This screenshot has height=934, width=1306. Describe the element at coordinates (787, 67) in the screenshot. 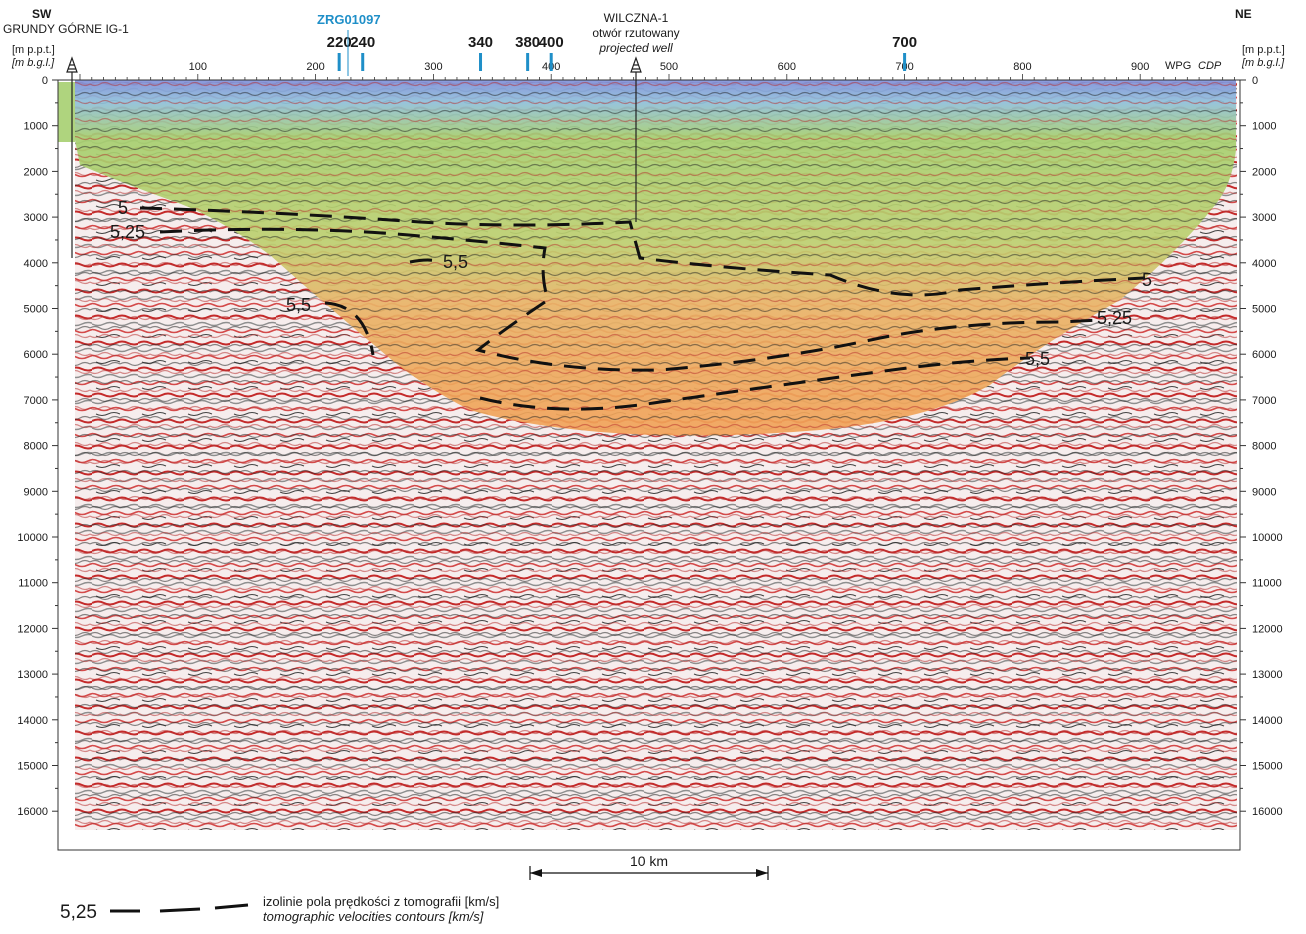

I see `cdp-tick-label: 600` at that location.